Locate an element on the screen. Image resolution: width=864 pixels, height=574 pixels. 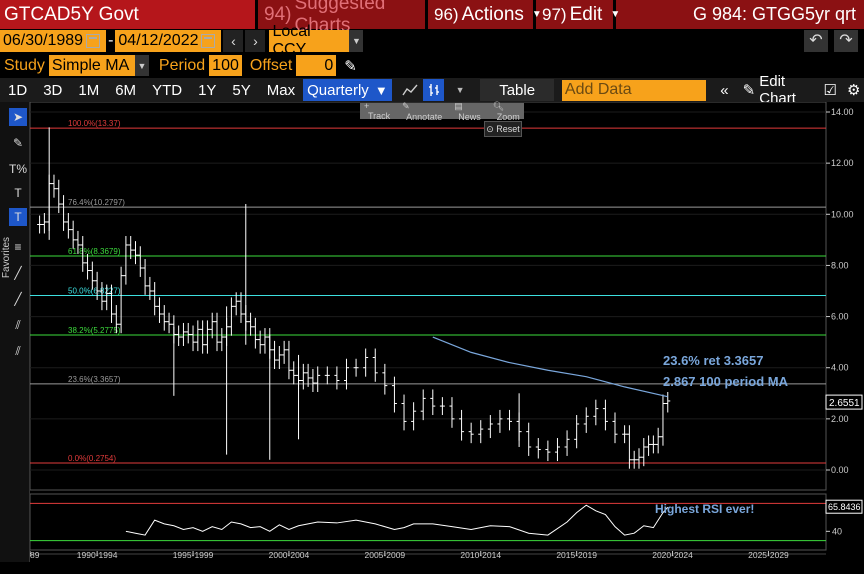
fib-label: 38.2%(5.2775) is located at coordinates (94, 330).